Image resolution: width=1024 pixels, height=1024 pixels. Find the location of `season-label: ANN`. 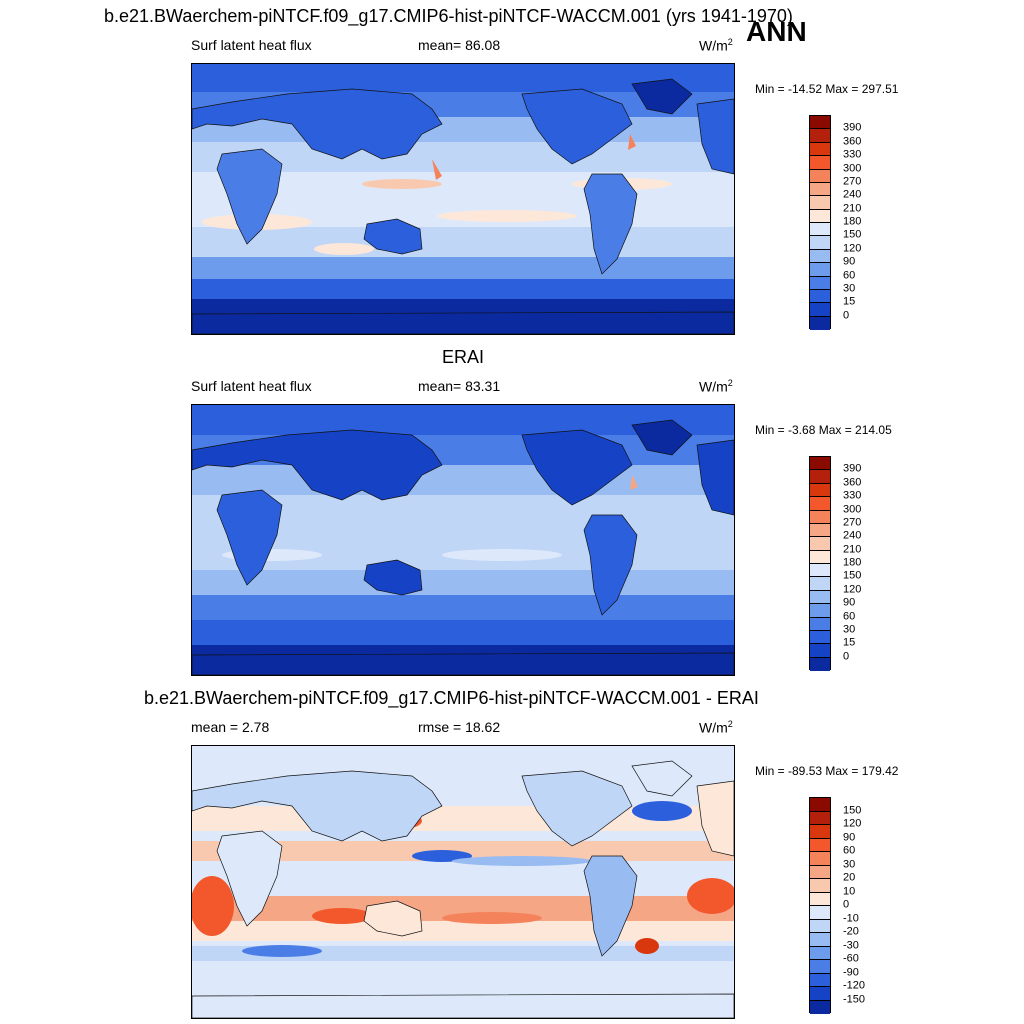

season-label: ANN is located at coordinates (776, 31).